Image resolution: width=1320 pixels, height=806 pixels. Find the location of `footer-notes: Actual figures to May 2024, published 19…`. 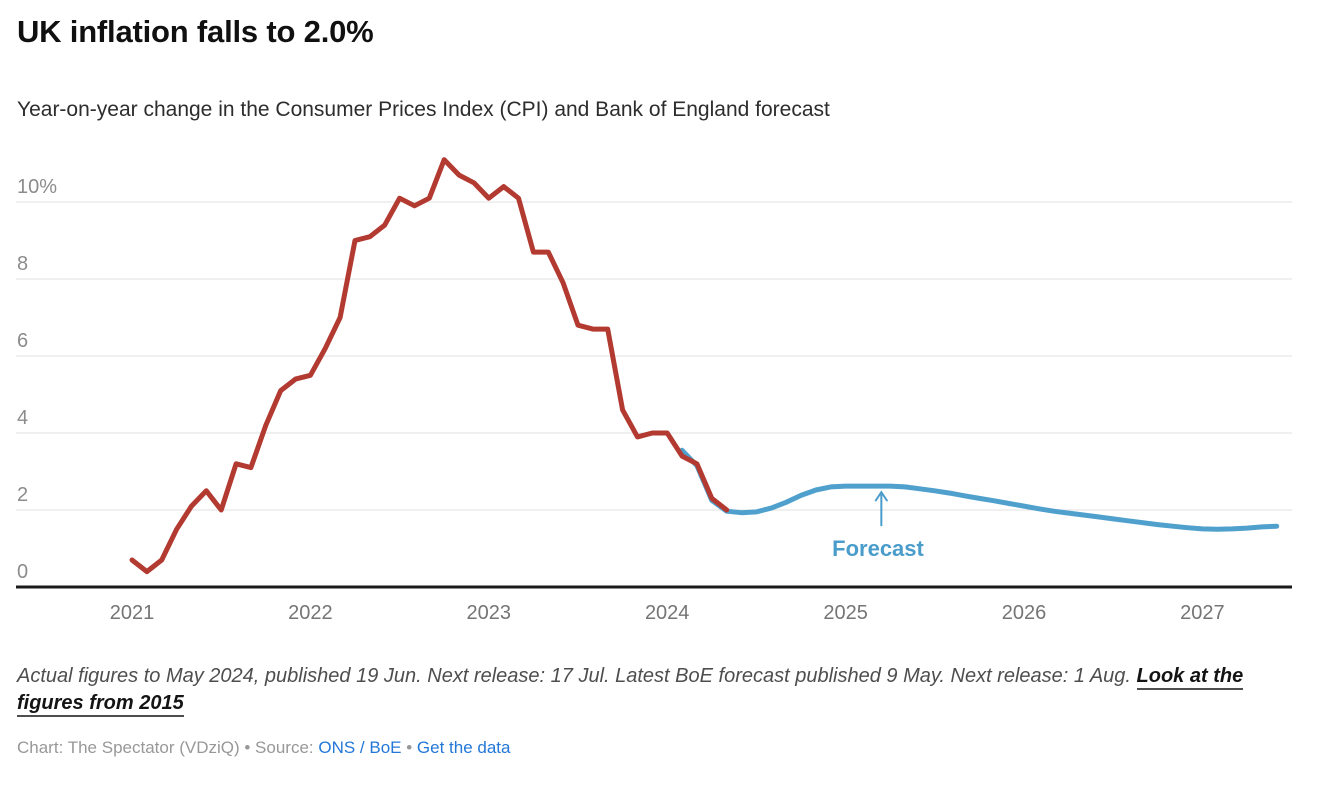

footer-notes: Actual figures to May 2024, published 19… is located at coordinates (663, 690).